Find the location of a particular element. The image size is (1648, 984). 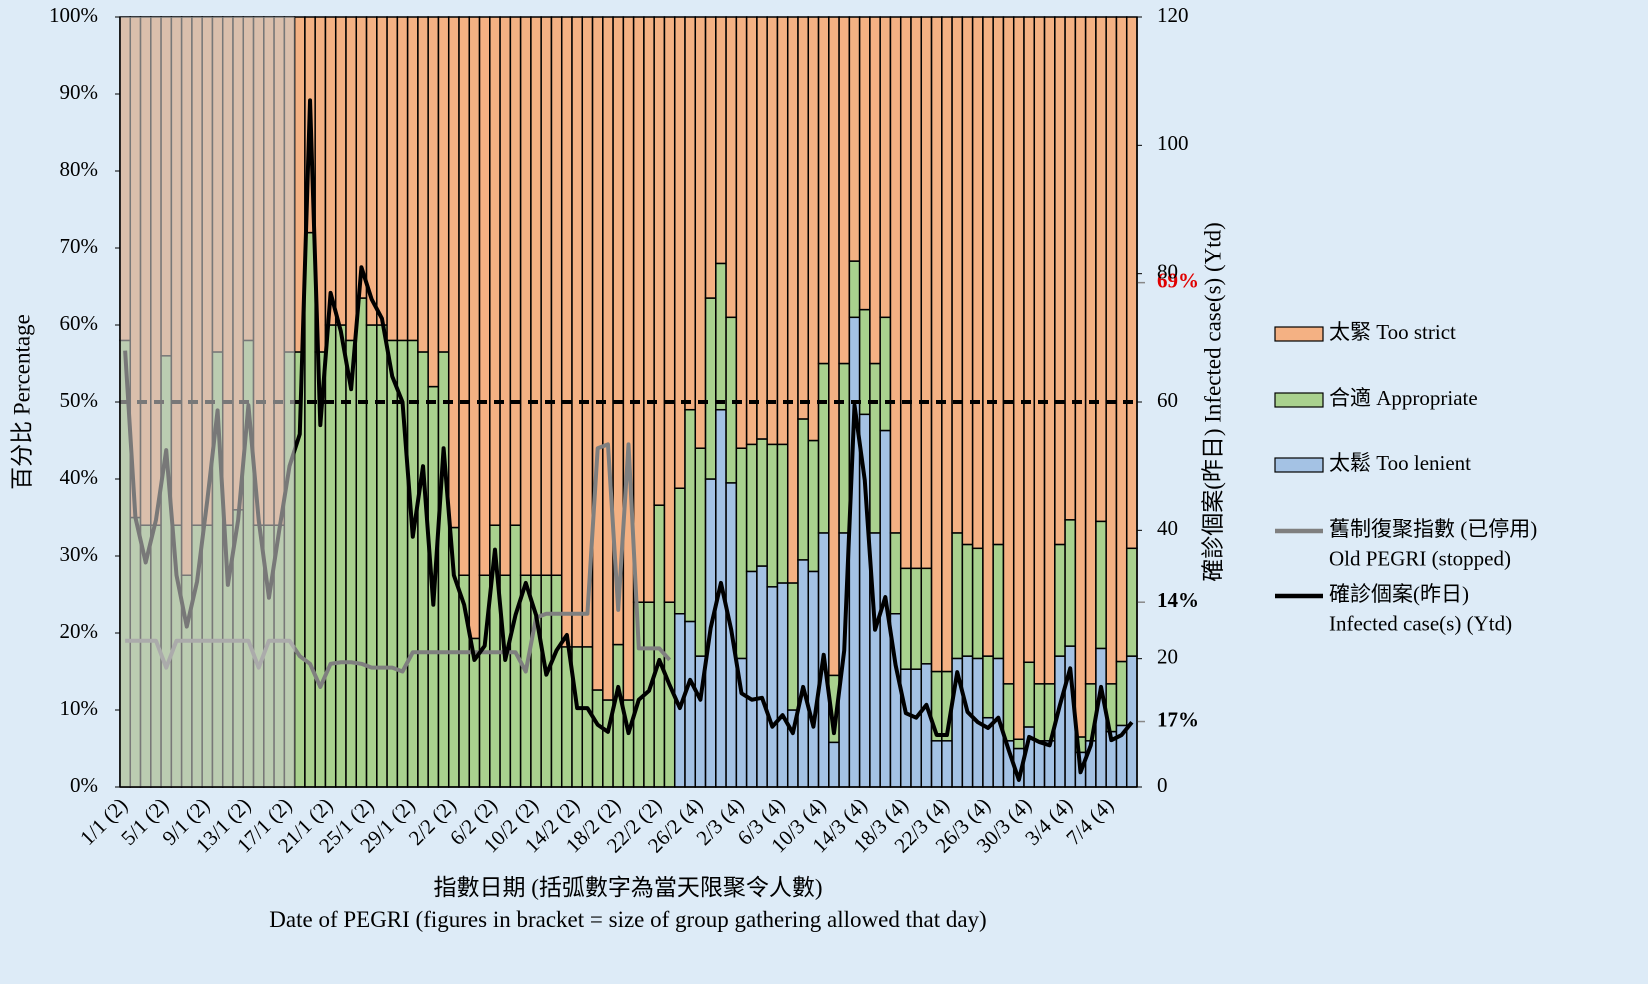

end-label: 17% is located at coordinates (1178, 719).